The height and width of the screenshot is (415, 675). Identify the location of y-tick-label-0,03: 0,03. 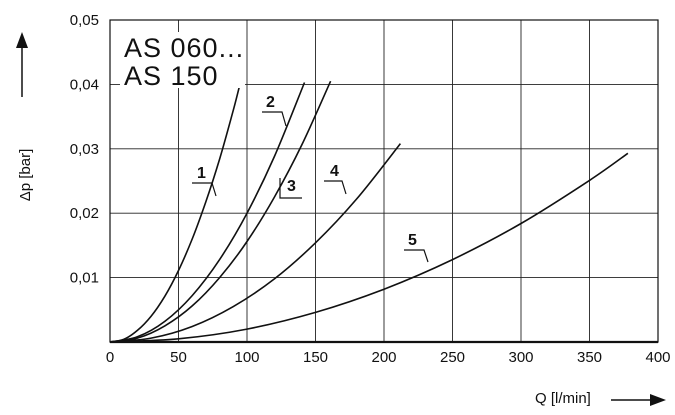
(84, 149).